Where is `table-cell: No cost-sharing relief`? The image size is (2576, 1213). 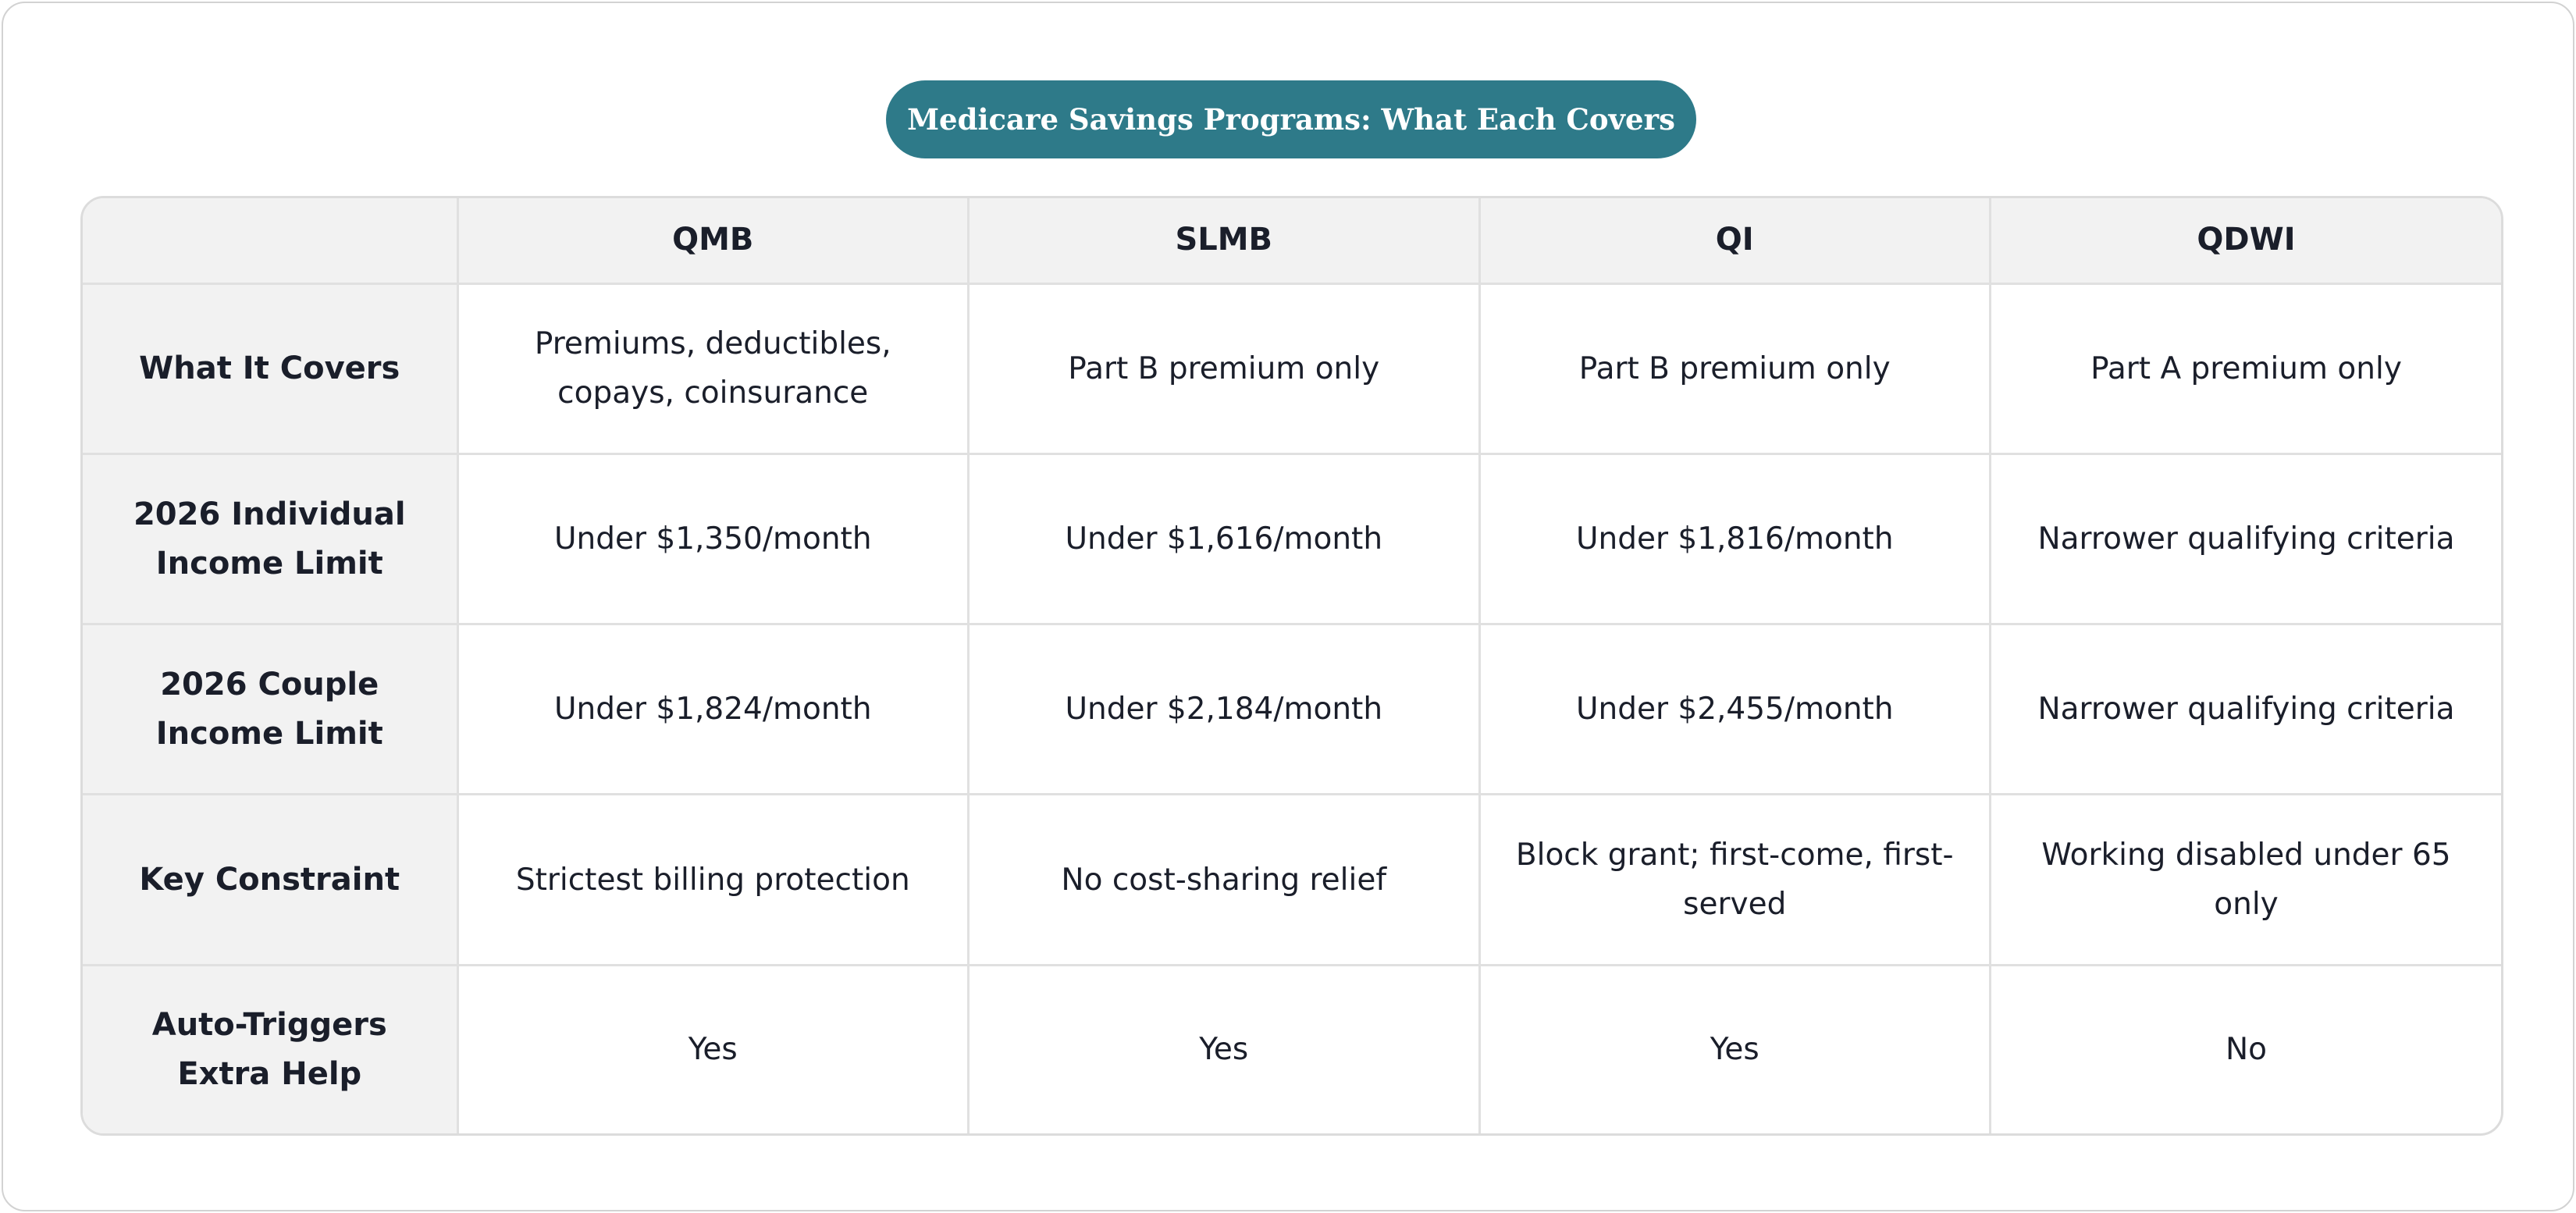
table-cell: No cost-sharing relief is located at coordinates (1224, 879).